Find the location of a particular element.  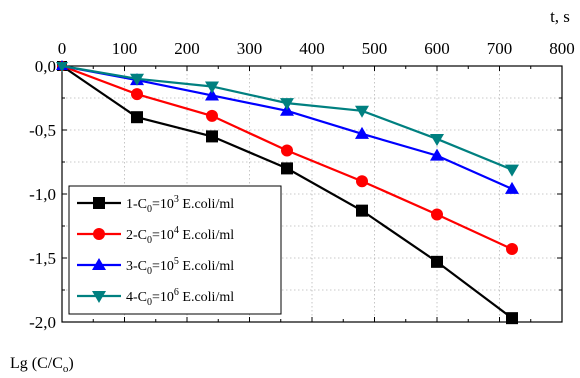

x-tick-label: 700 is located at coordinates (500, 48).